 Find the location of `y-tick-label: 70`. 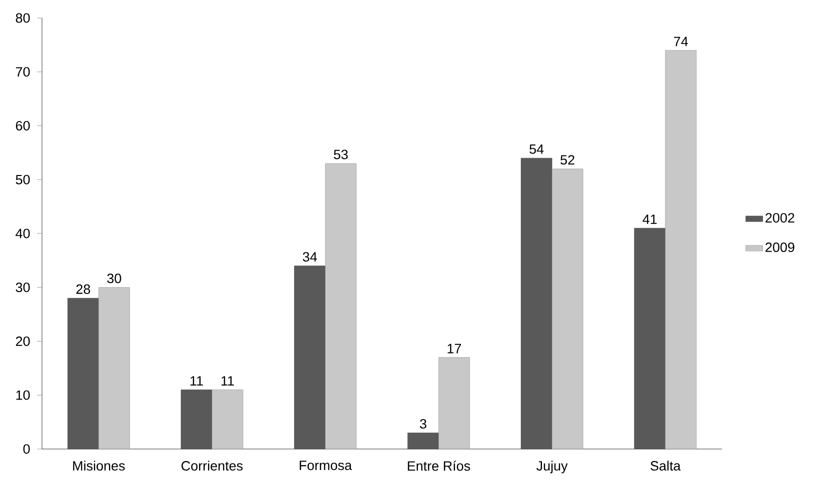

y-tick-label: 70 is located at coordinates (23, 72).